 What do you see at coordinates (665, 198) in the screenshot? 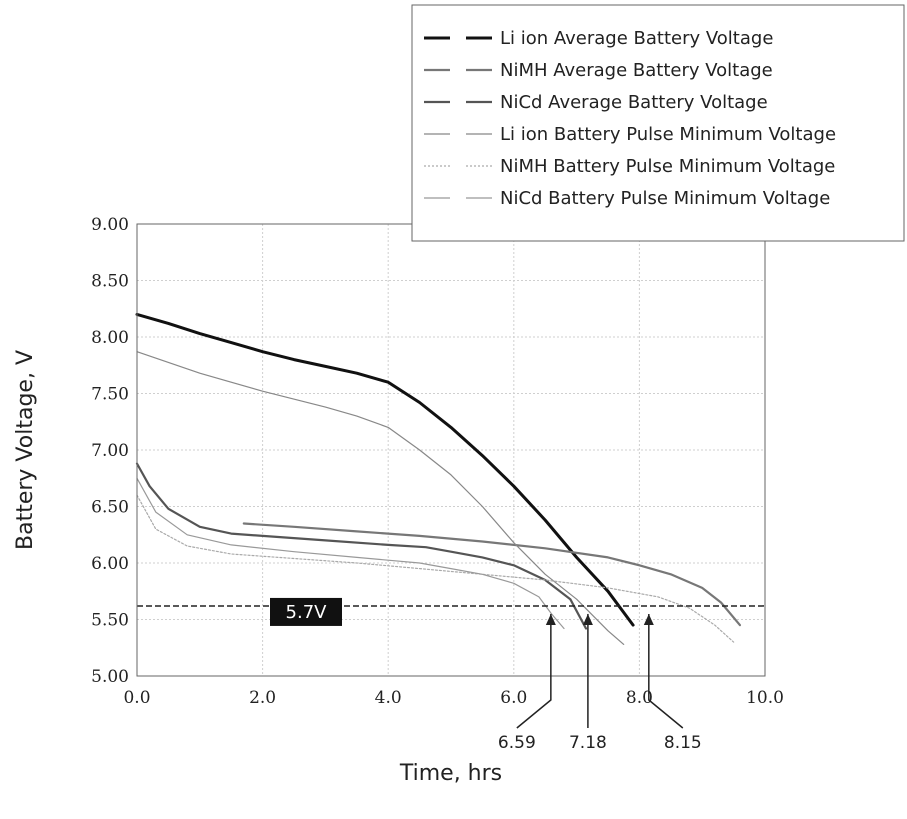
I see `legend-label: NiCd Battery Pulse Minimum Voltage` at bounding box center [665, 198].